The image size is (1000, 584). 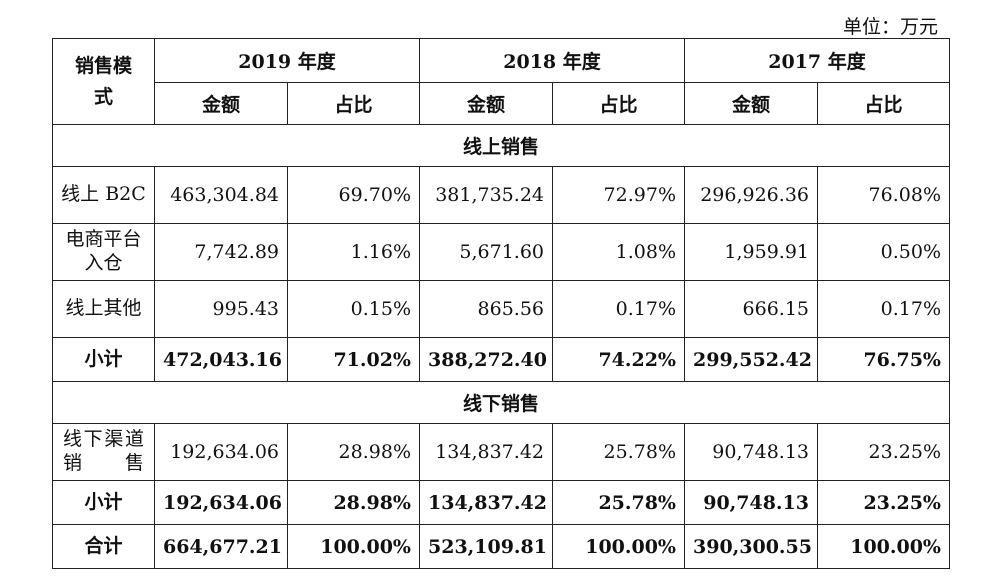 I want to click on amount-cell: 1,959.91, so click(x=751, y=252).